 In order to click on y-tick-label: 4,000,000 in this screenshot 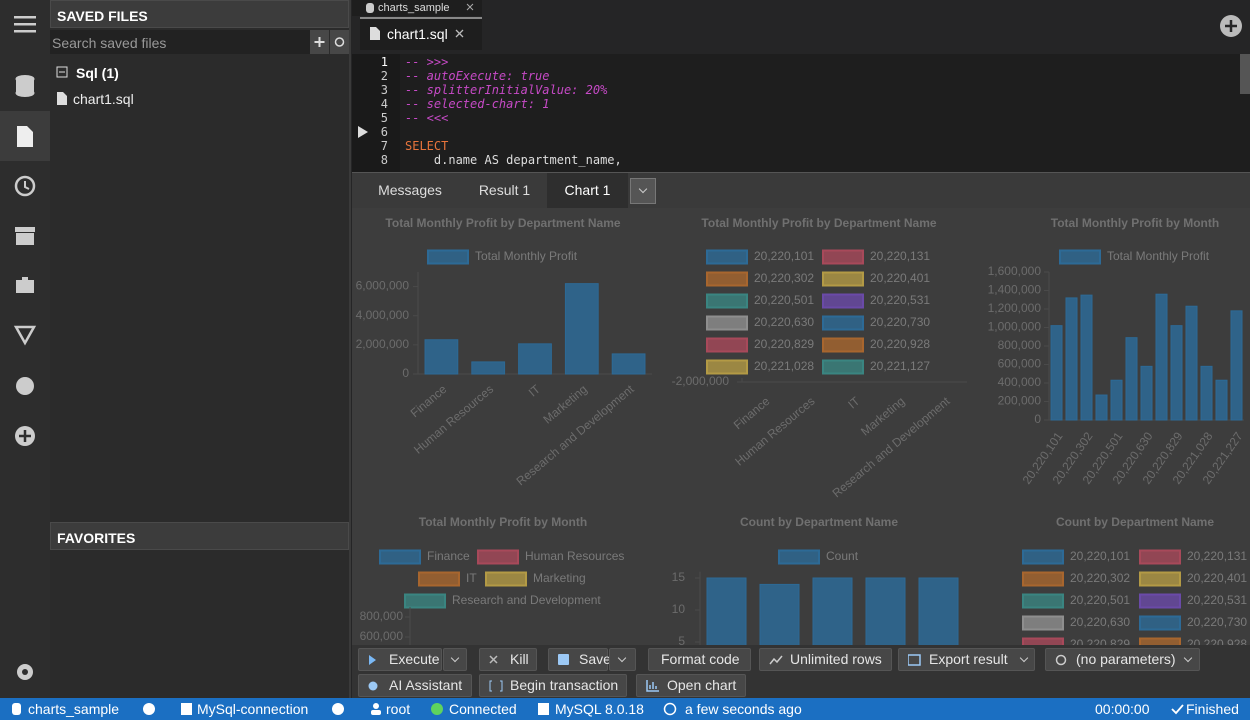, I will do `click(383, 315)`.